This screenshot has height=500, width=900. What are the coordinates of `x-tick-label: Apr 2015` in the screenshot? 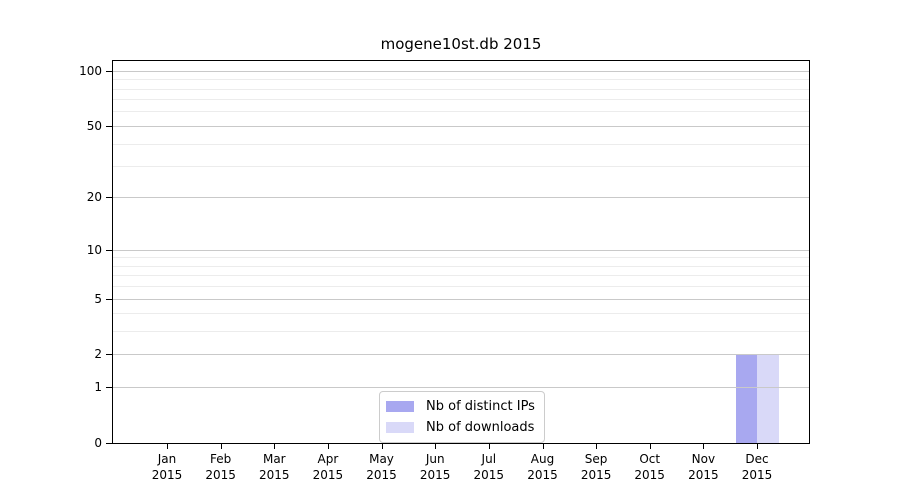 It's located at (328, 467).